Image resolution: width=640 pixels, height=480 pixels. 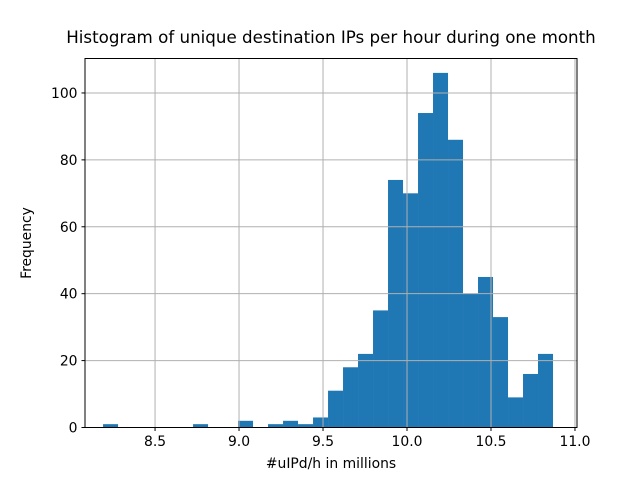 I want to click on y-tick-label: 100, so click(x=64, y=94).